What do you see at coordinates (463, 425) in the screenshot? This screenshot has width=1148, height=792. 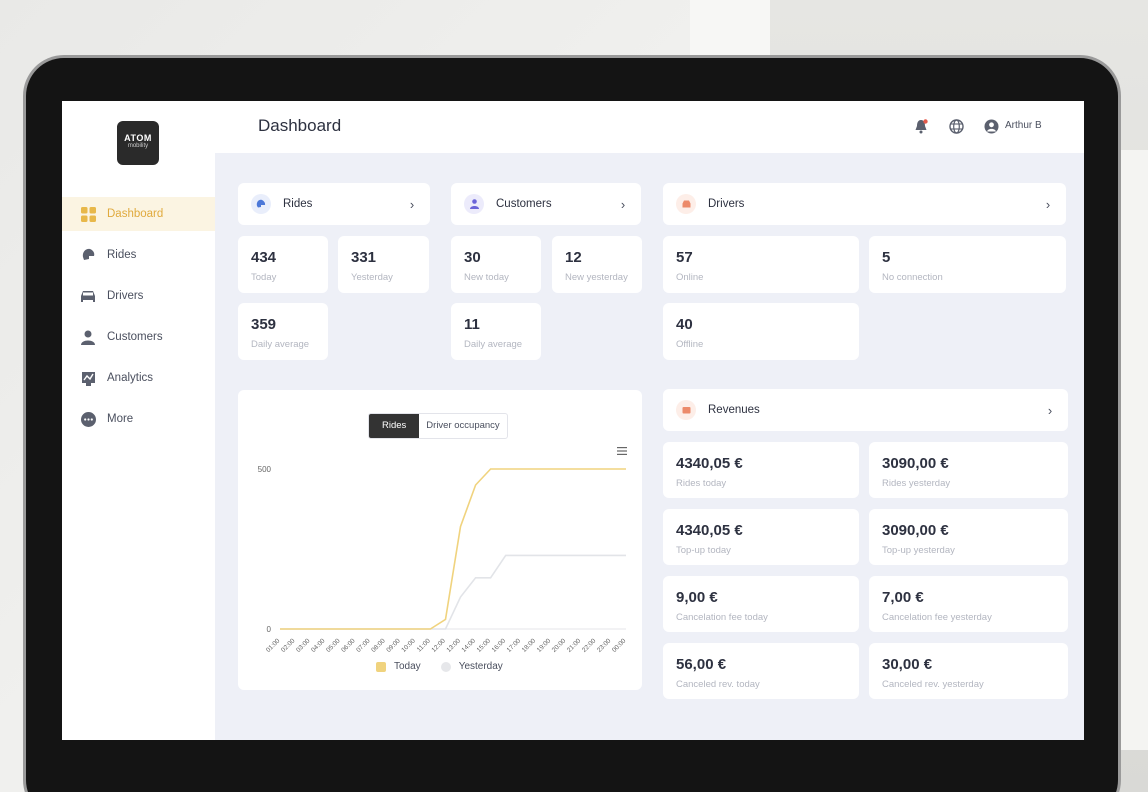 I see `toggle-driver-occupancy: Driver occupancy` at bounding box center [463, 425].